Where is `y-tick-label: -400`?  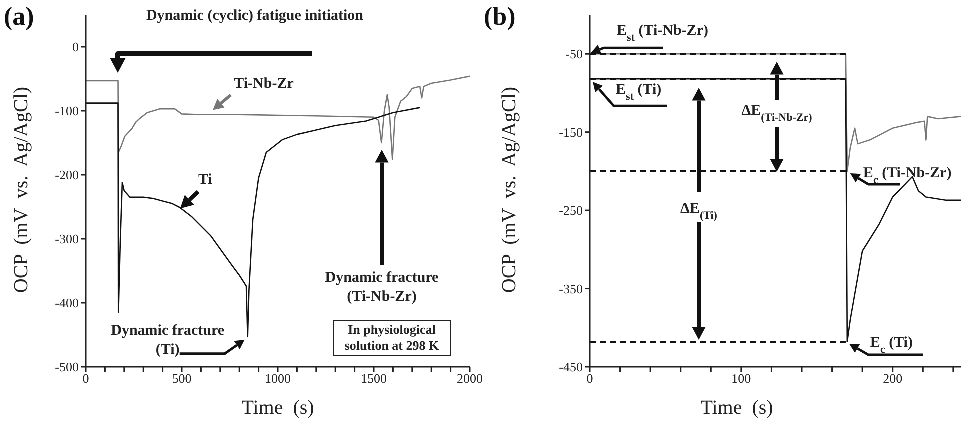 y-tick-label: -400 is located at coordinates (67, 303).